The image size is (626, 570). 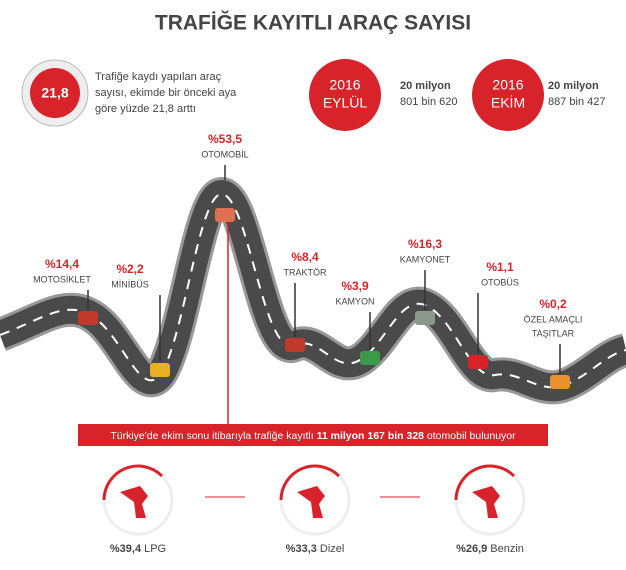 I want to click on badge-value: 21,8, so click(x=54, y=93).